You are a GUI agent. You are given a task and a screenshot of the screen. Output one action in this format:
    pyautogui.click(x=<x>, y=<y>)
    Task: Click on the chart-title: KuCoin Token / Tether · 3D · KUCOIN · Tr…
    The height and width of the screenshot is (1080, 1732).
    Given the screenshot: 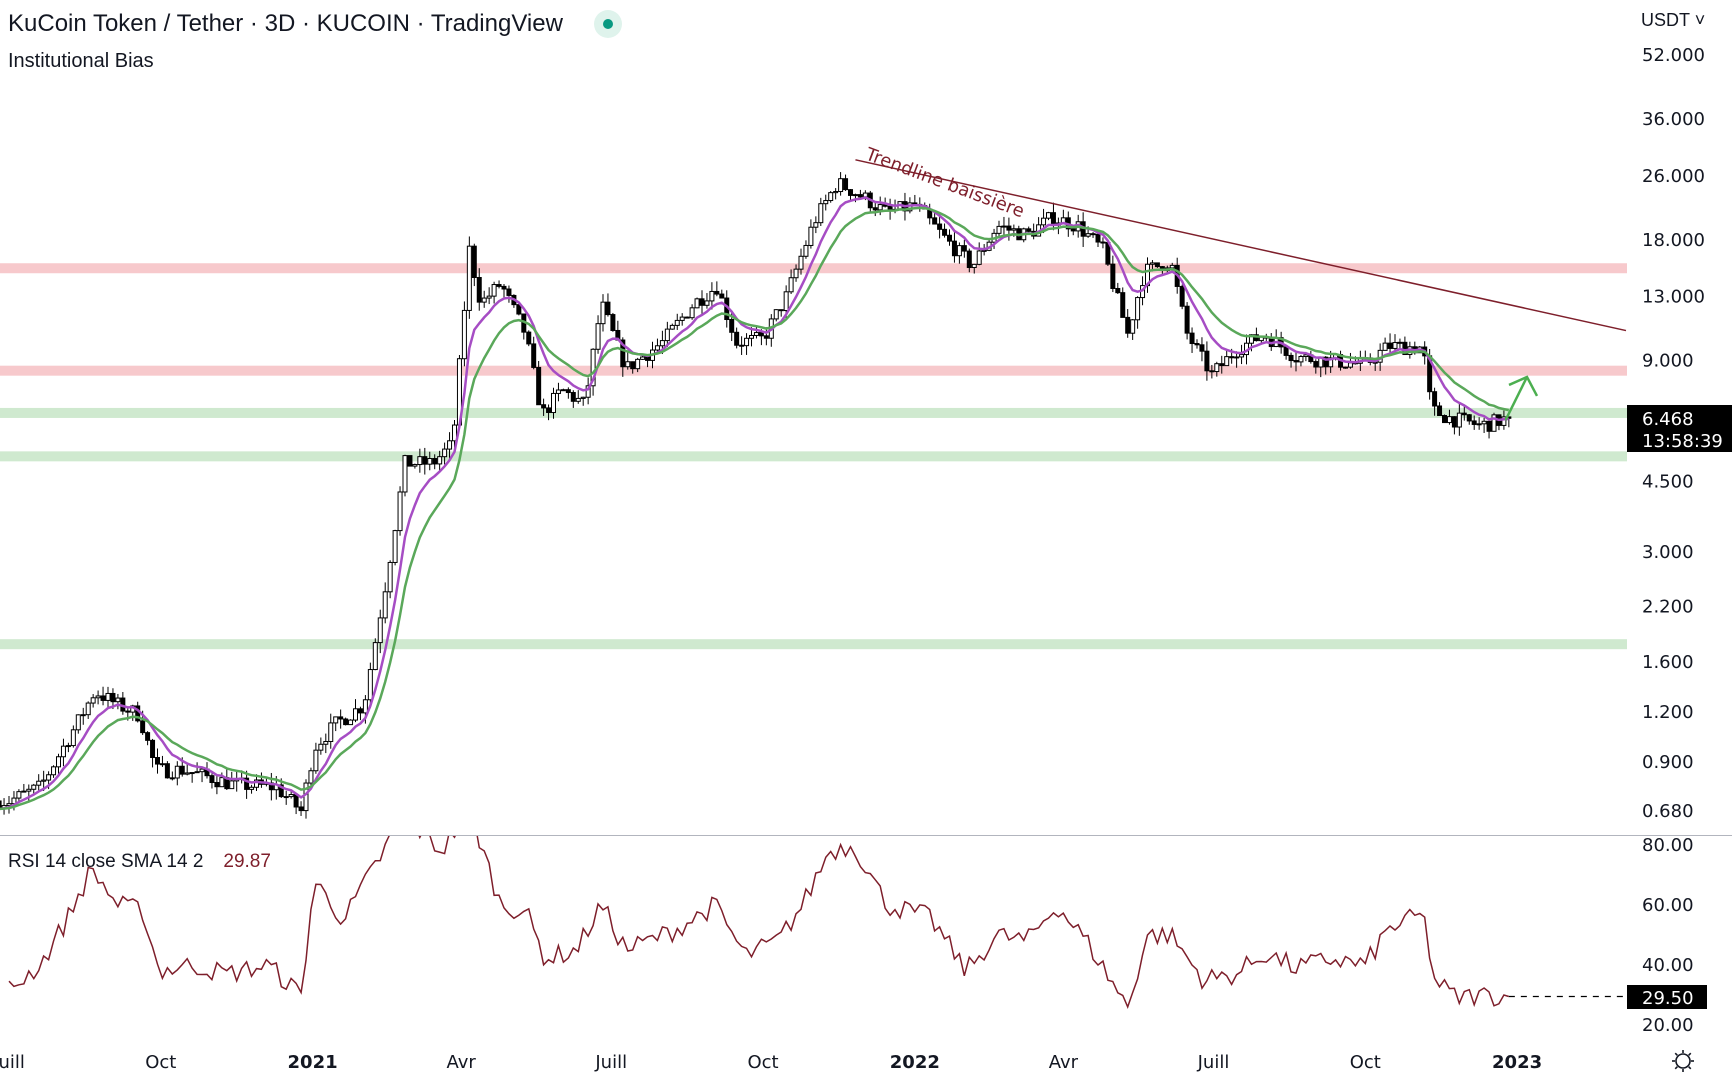 What is the action you would take?
    pyautogui.click(x=285, y=23)
    